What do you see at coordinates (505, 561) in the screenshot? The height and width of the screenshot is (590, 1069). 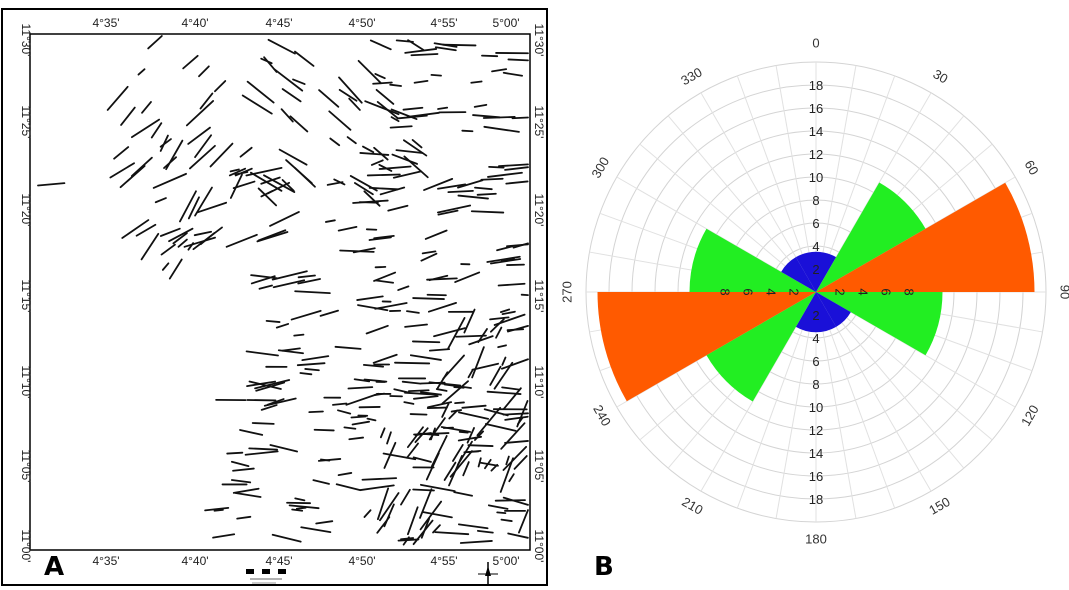 I see `lon-tick-bottom: 5°00'` at bounding box center [505, 561].